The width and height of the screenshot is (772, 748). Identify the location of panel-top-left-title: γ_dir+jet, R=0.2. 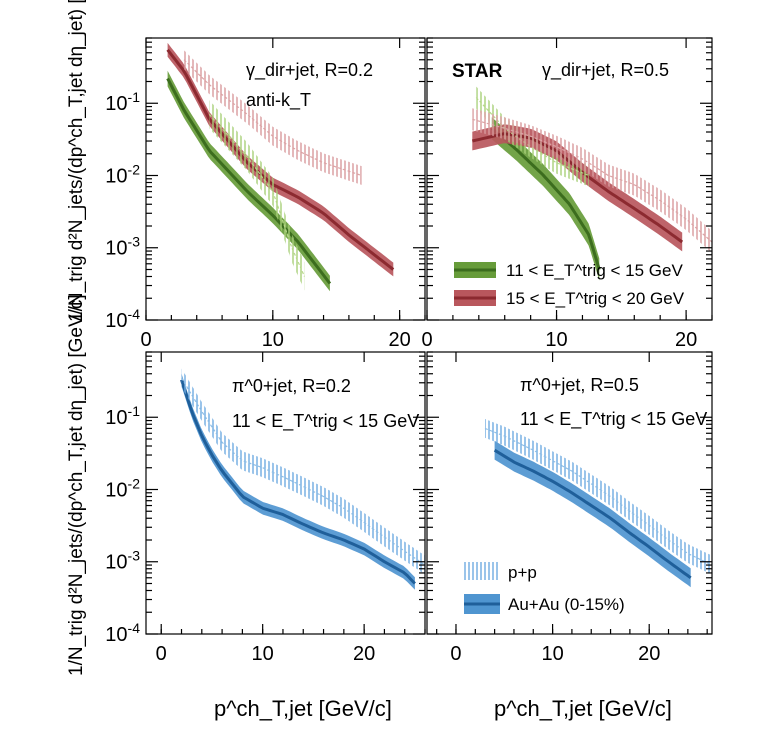
(309, 70).